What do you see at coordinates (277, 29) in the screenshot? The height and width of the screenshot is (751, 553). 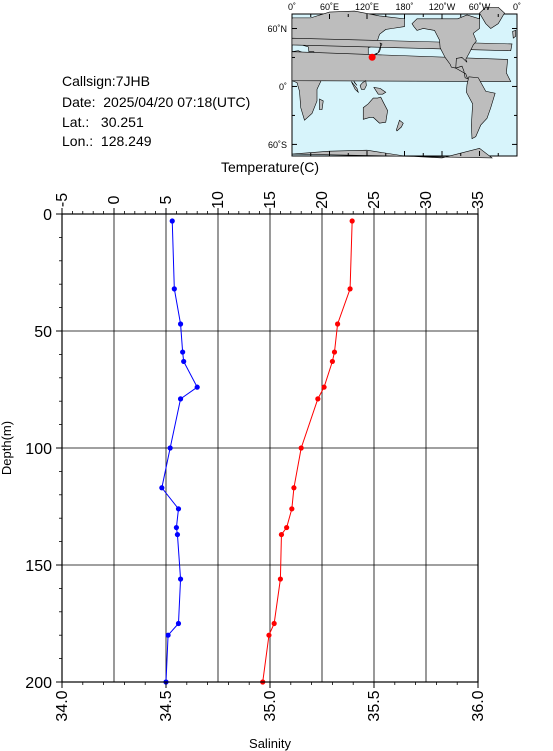 I see `map-lat-label: 60˚N` at bounding box center [277, 29].